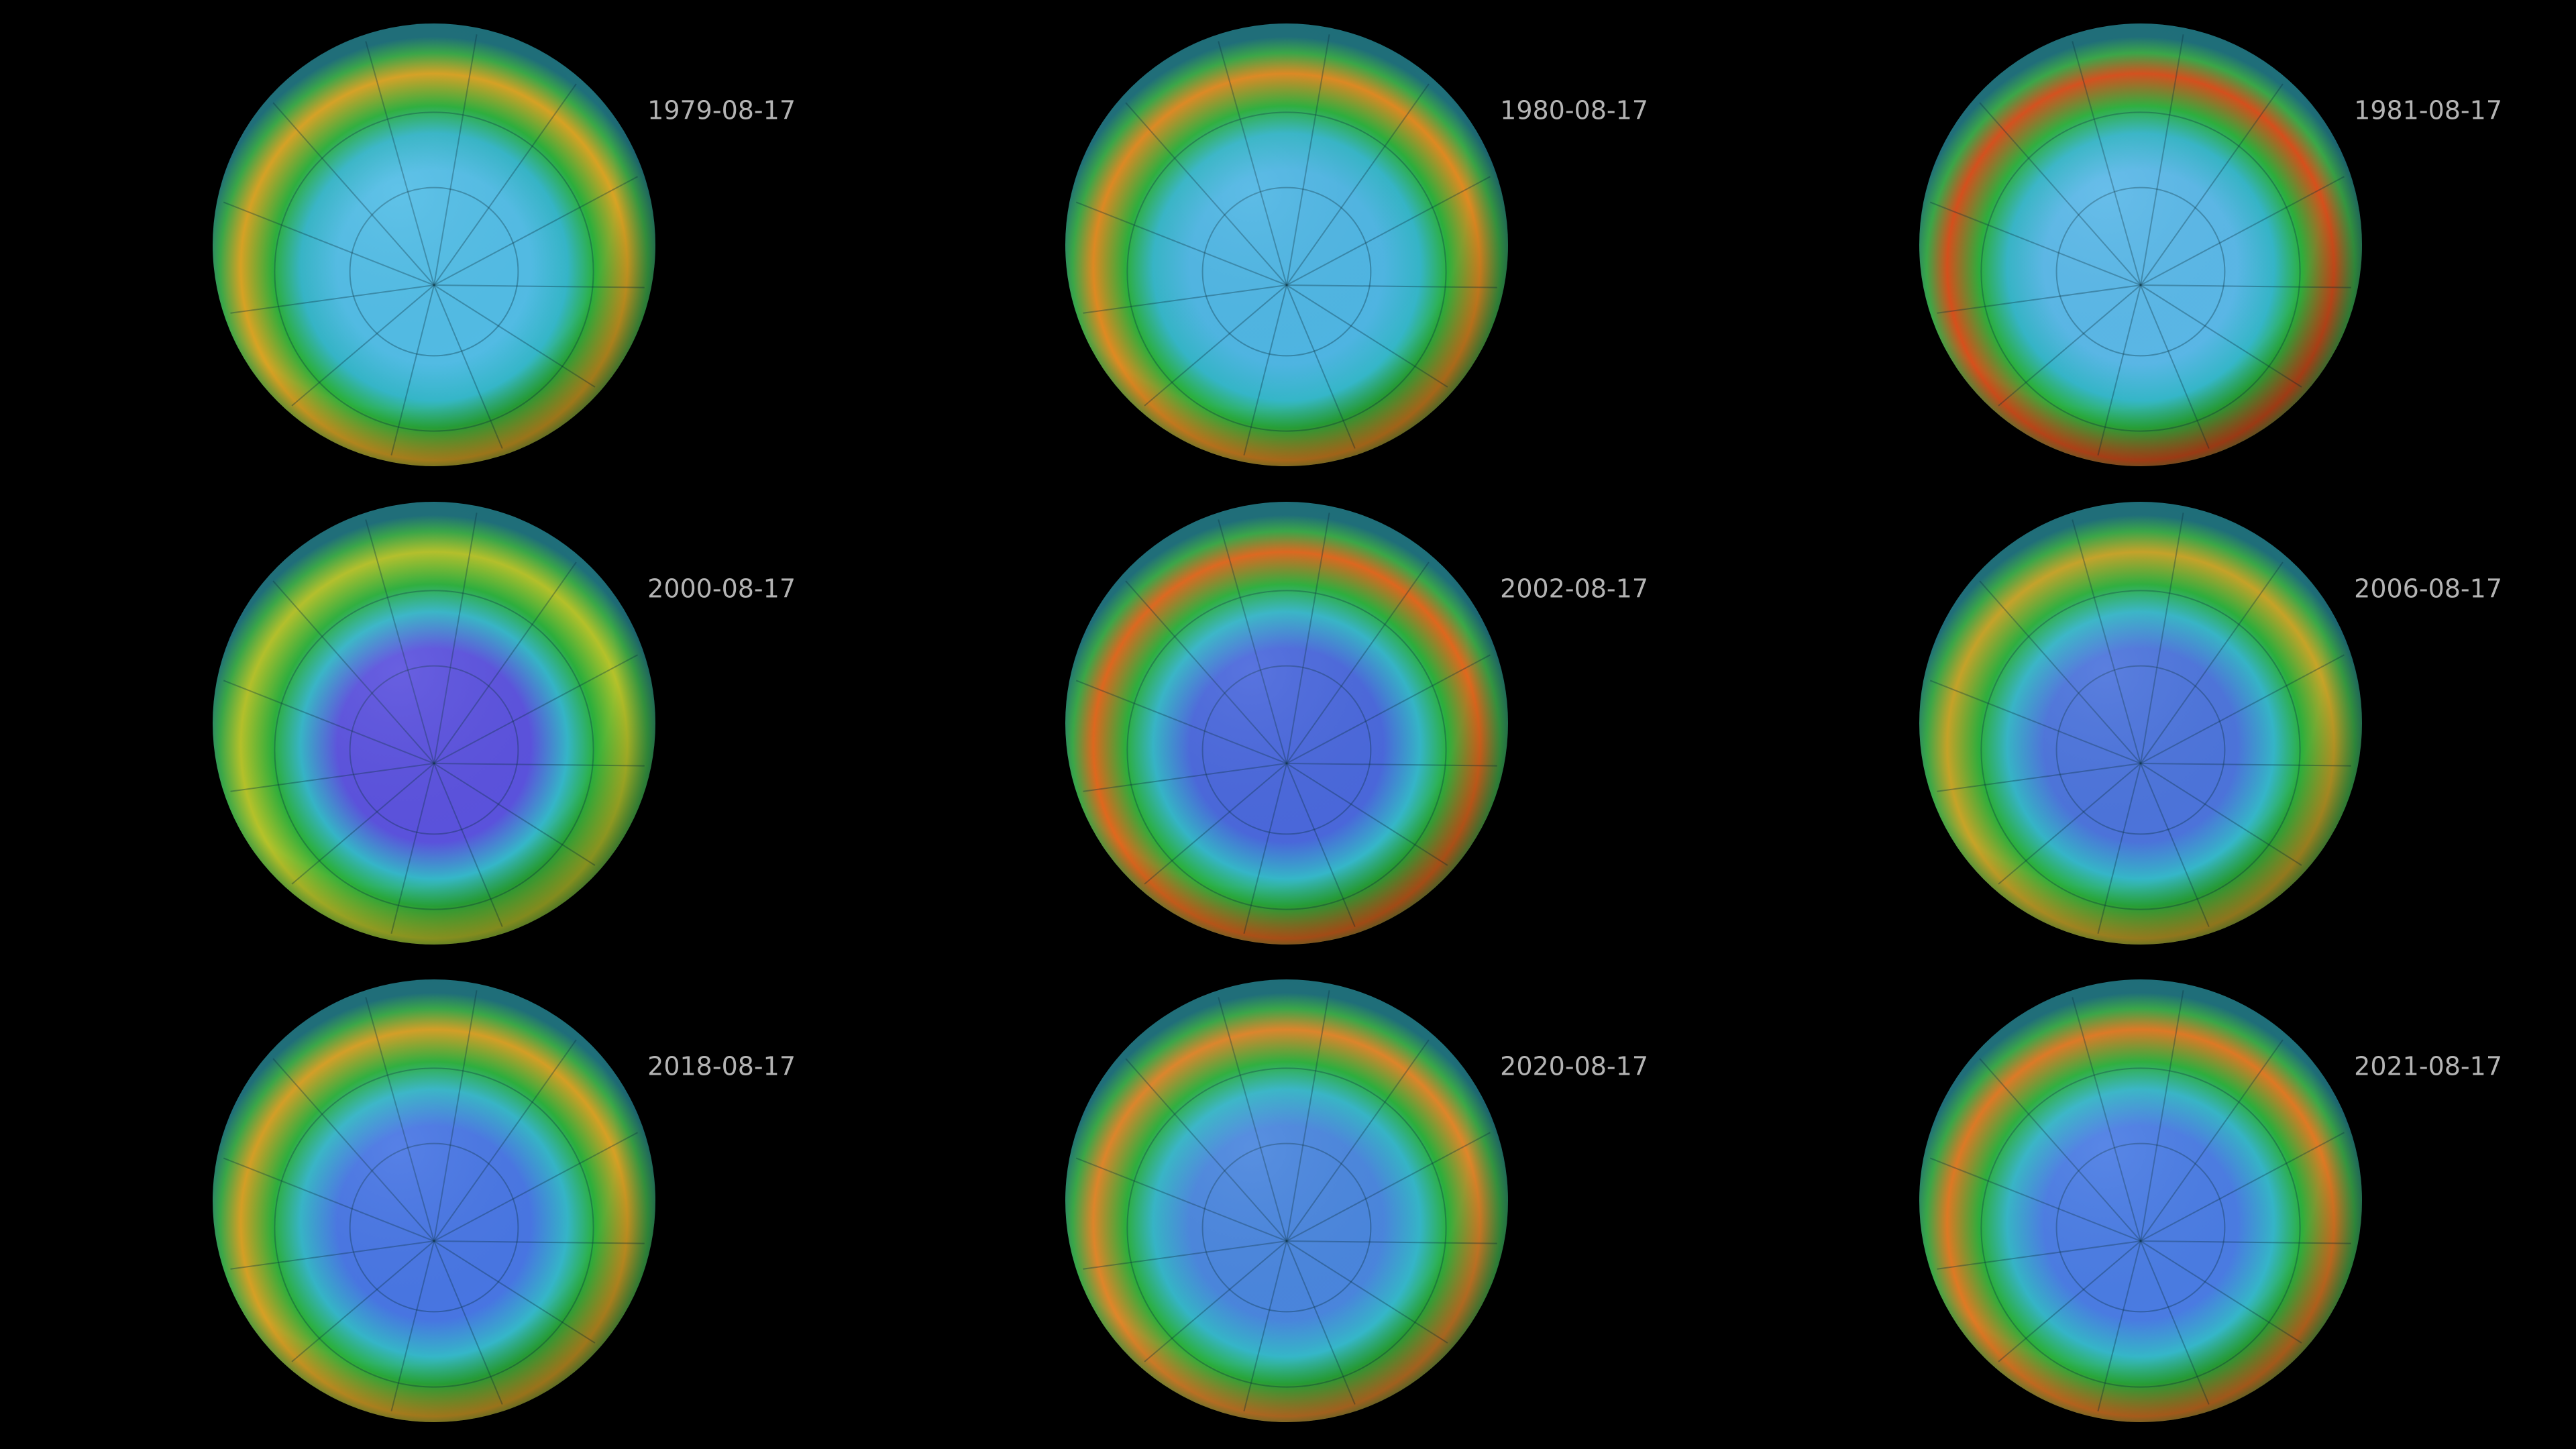  What do you see at coordinates (1574, 110) in the screenshot?
I see `date-label: 1980-08-17` at bounding box center [1574, 110].